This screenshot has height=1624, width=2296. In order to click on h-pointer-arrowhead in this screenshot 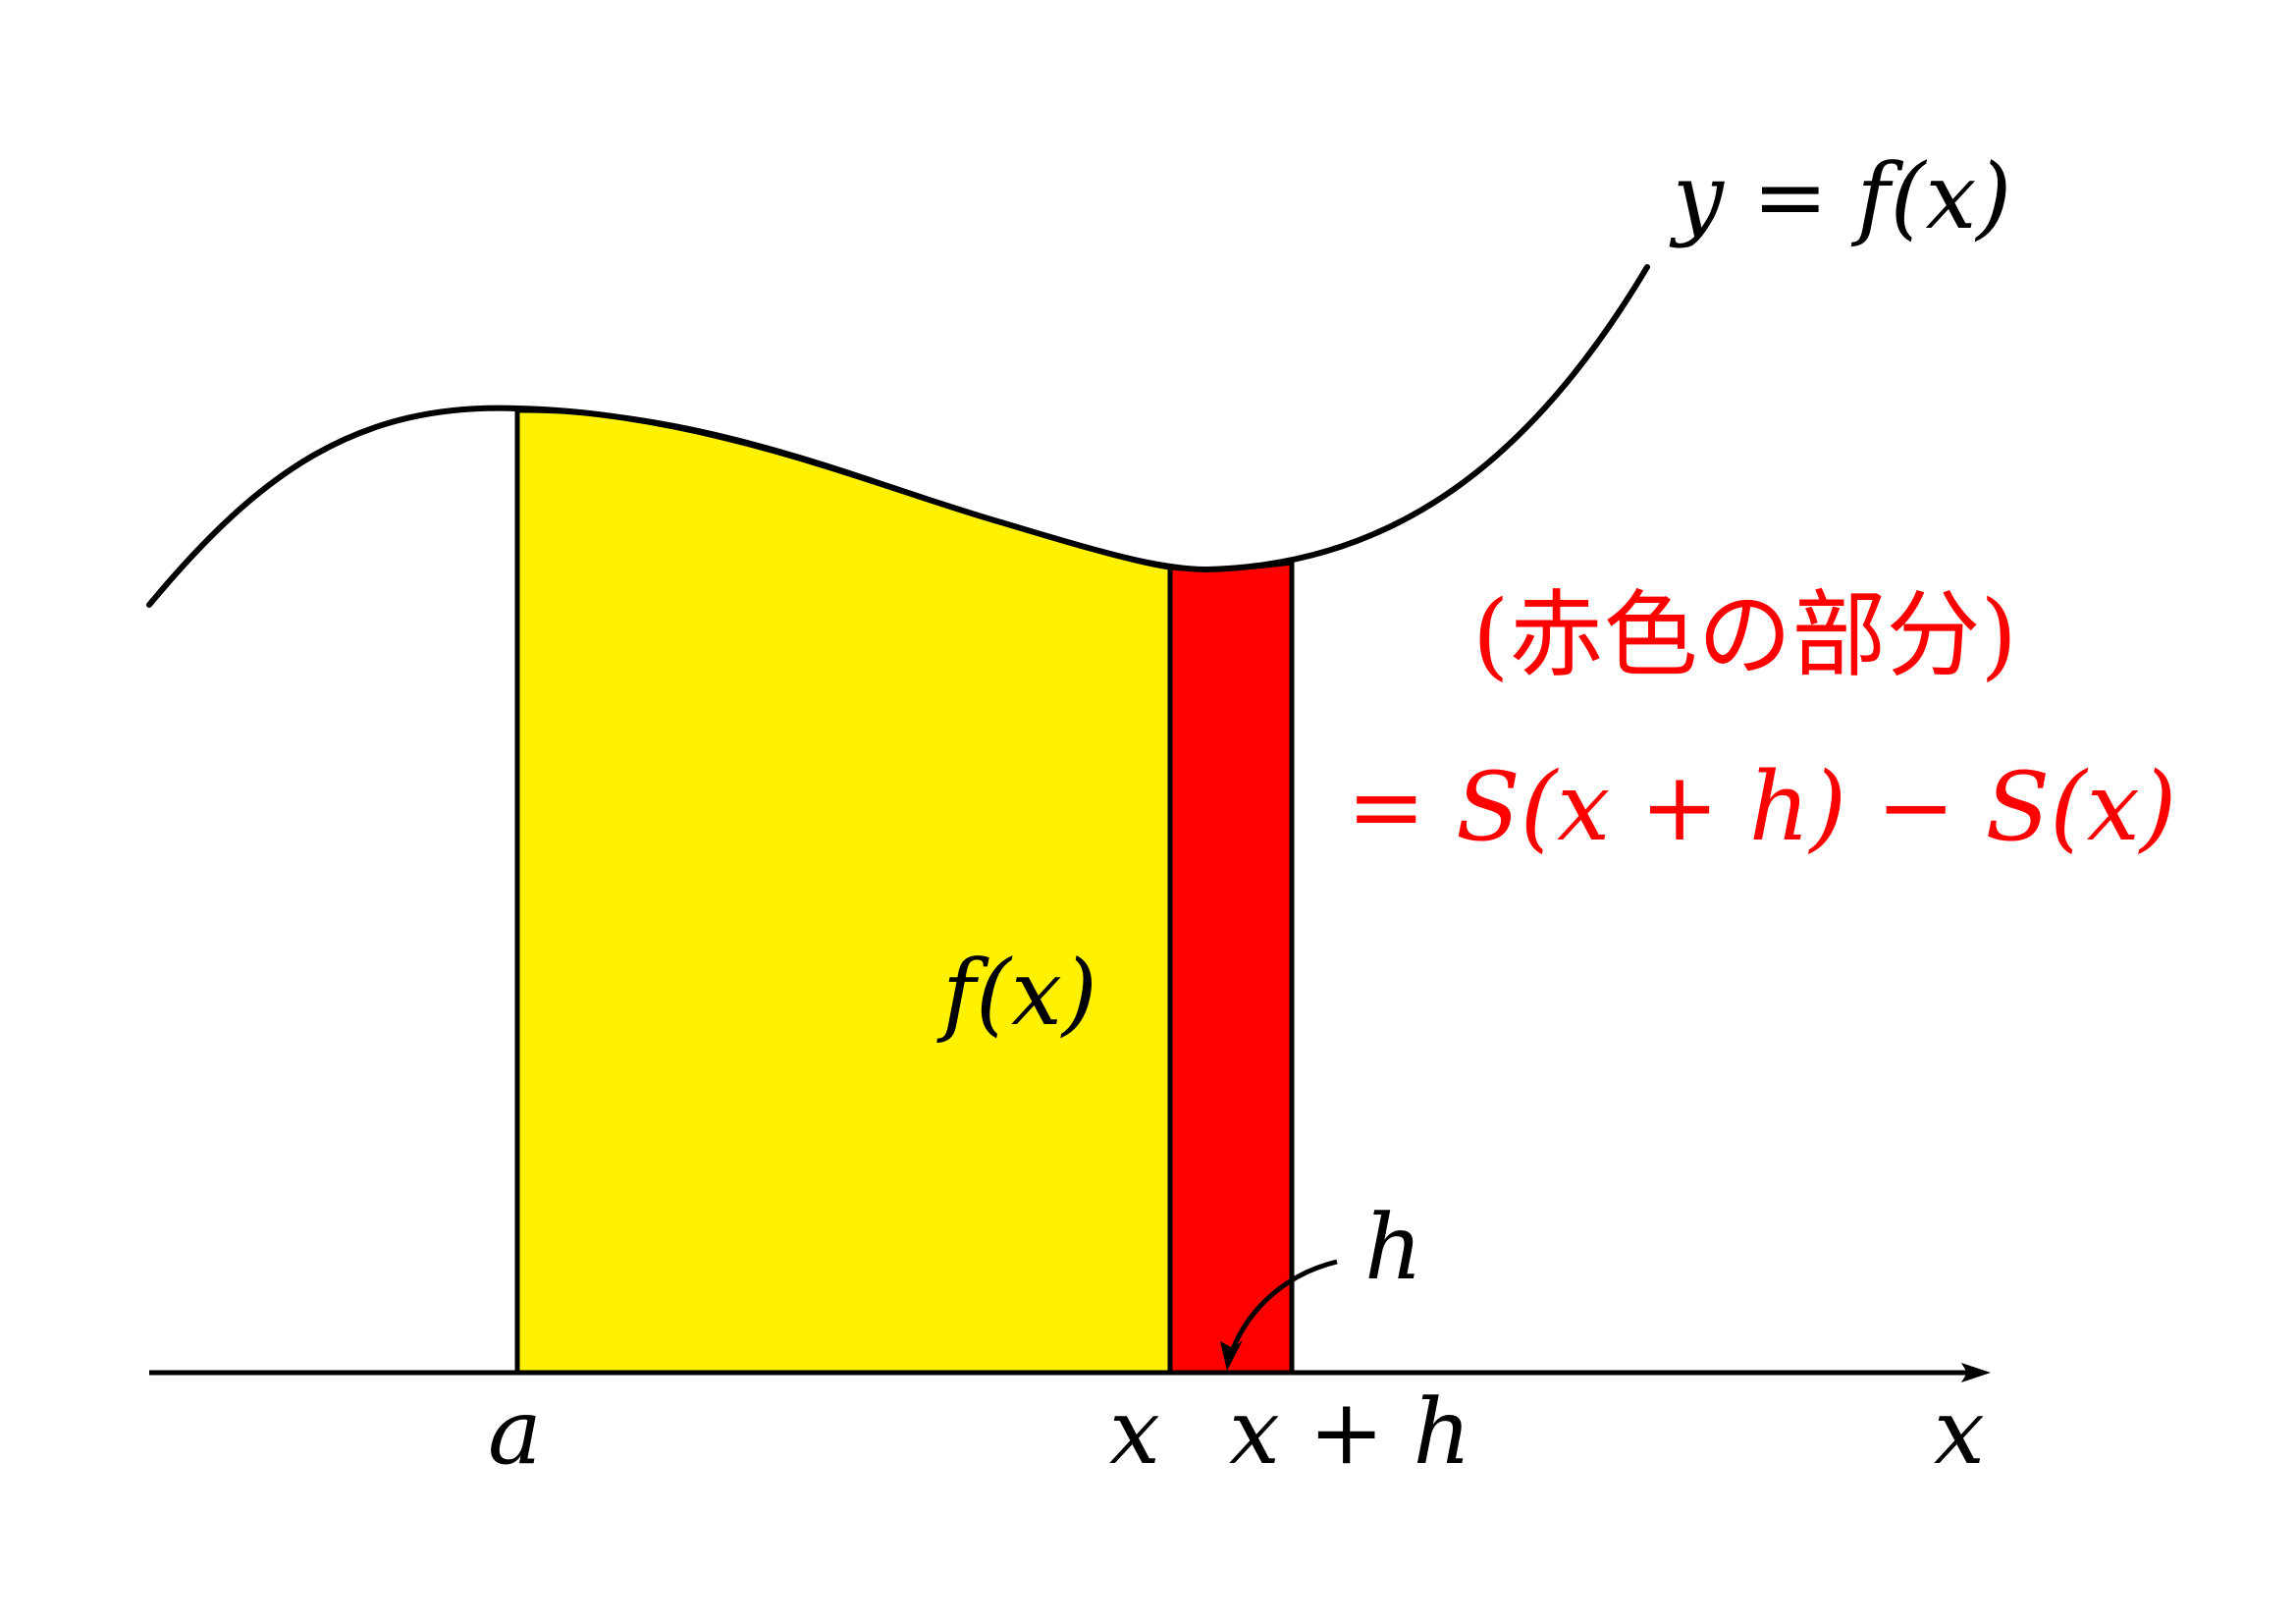, I will do `click(1231, 1355)`.